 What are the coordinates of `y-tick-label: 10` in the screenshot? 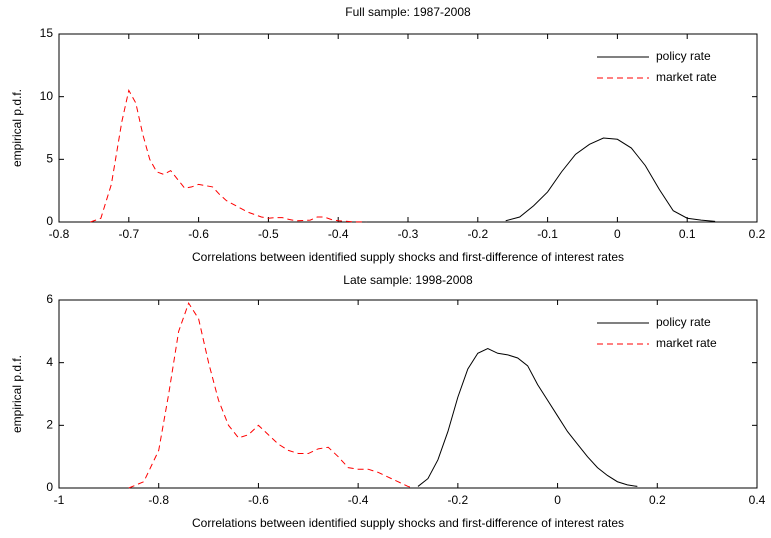 It's located at (47, 96).